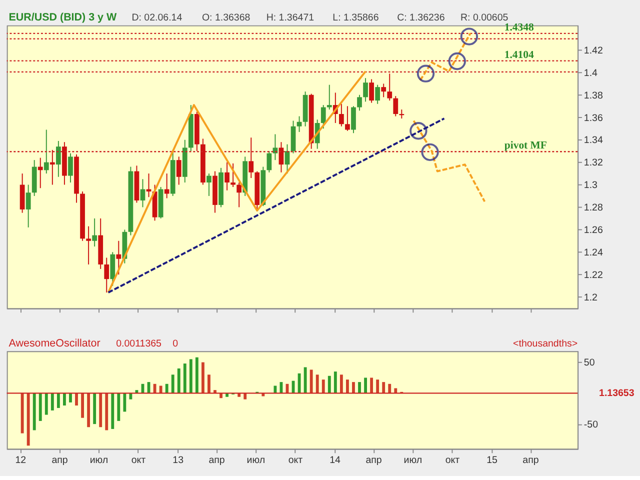 This screenshot has height=480, width=640. Describe the element at coordinates (593, 96) in the screenshot. I see `y-tick-label: 1.38` at that location.